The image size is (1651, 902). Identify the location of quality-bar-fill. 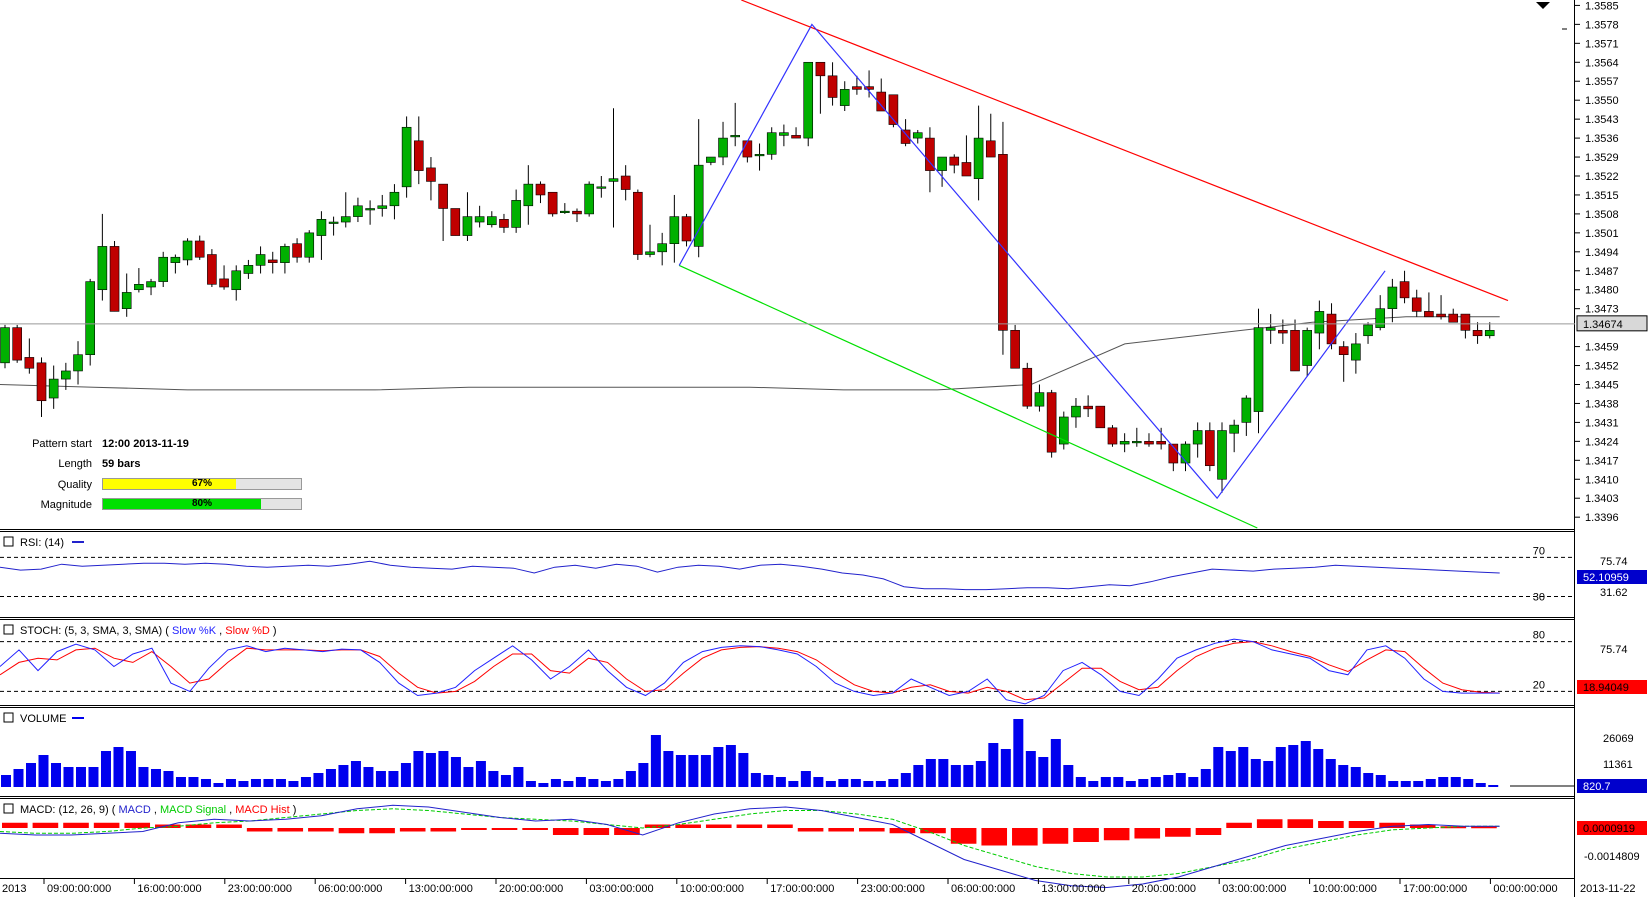
(169, 484).